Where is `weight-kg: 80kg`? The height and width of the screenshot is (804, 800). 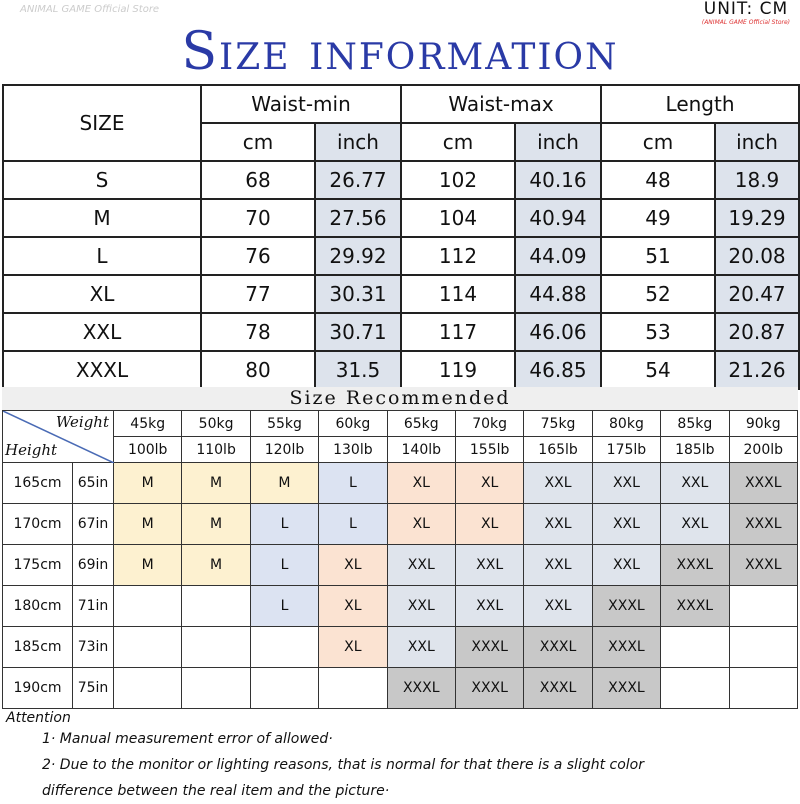
weight-kg: 80kg is located at coordinates (626, 423).